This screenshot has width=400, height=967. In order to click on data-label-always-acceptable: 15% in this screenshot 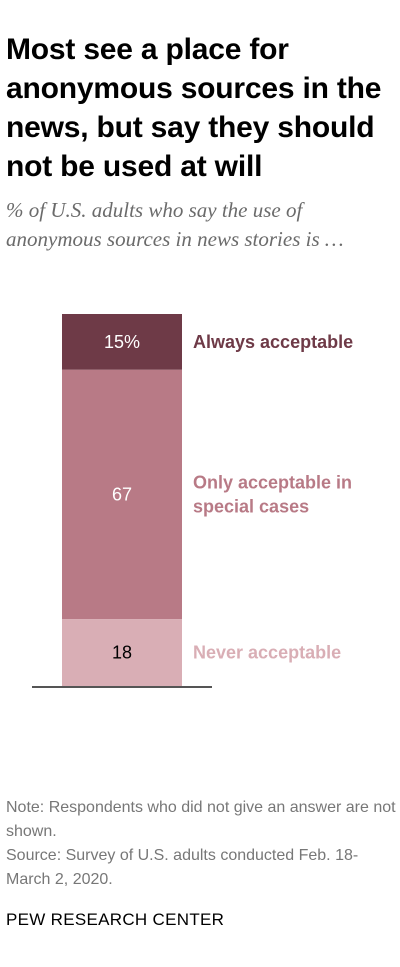, I will do `click(122, 342)`.